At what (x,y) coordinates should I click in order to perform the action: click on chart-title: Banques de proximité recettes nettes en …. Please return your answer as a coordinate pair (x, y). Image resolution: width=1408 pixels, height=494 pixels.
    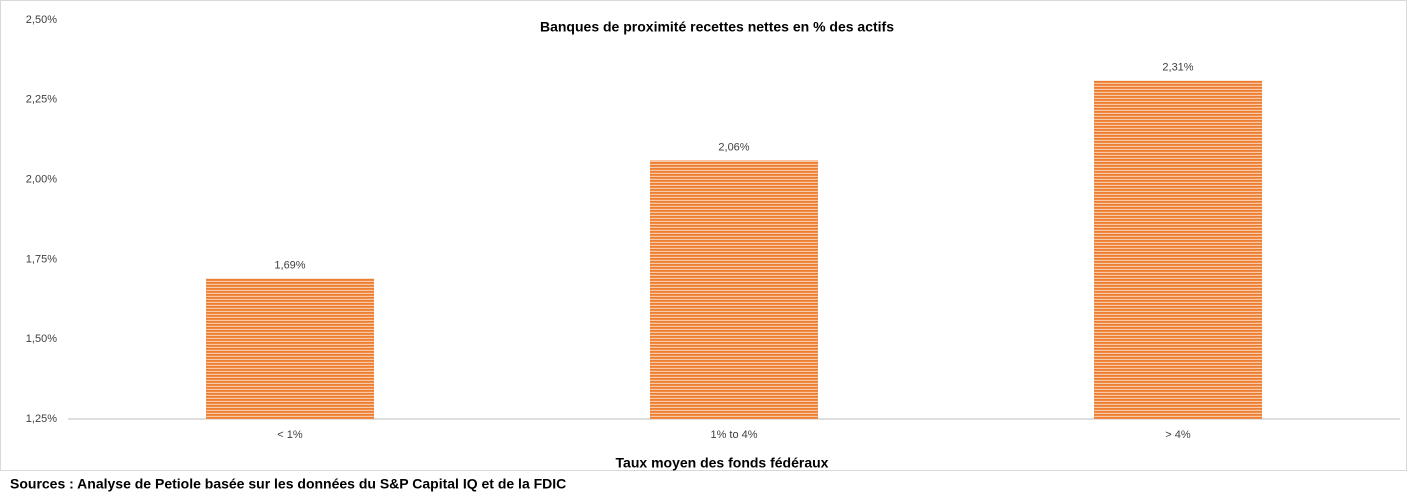
    Looking at the image, I should click on (717, 27).